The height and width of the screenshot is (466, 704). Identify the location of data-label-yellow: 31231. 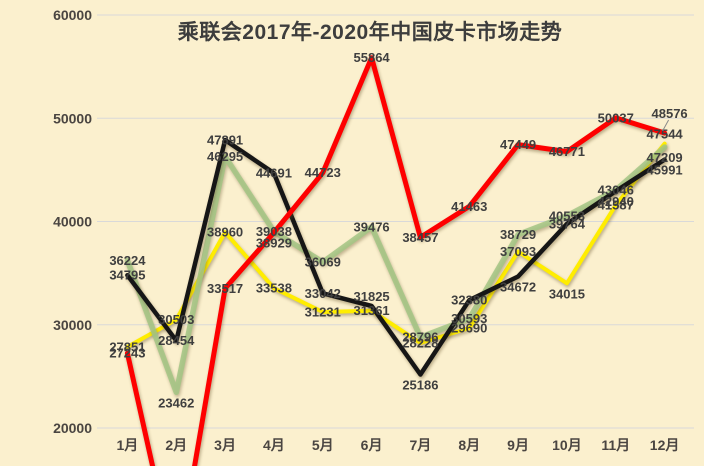
(323, 312).